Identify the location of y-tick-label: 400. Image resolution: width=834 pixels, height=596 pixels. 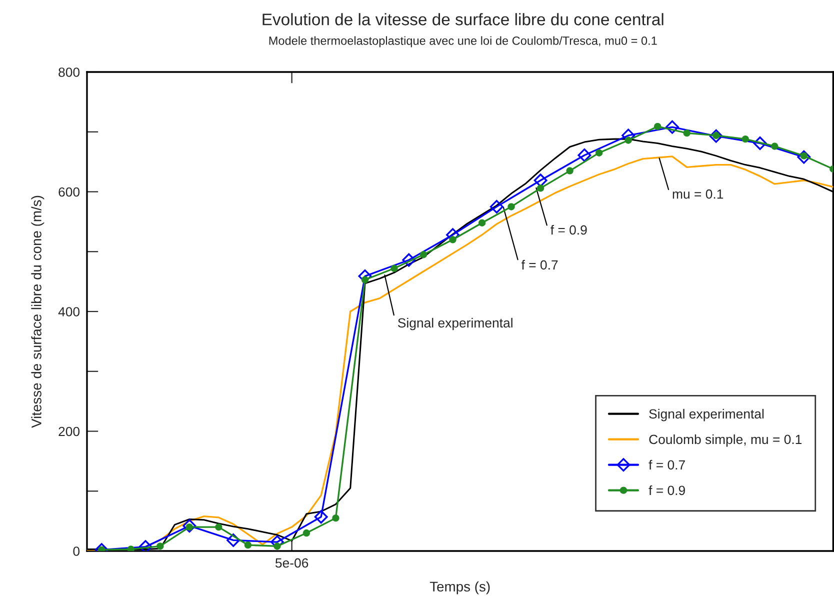
(69, 311).